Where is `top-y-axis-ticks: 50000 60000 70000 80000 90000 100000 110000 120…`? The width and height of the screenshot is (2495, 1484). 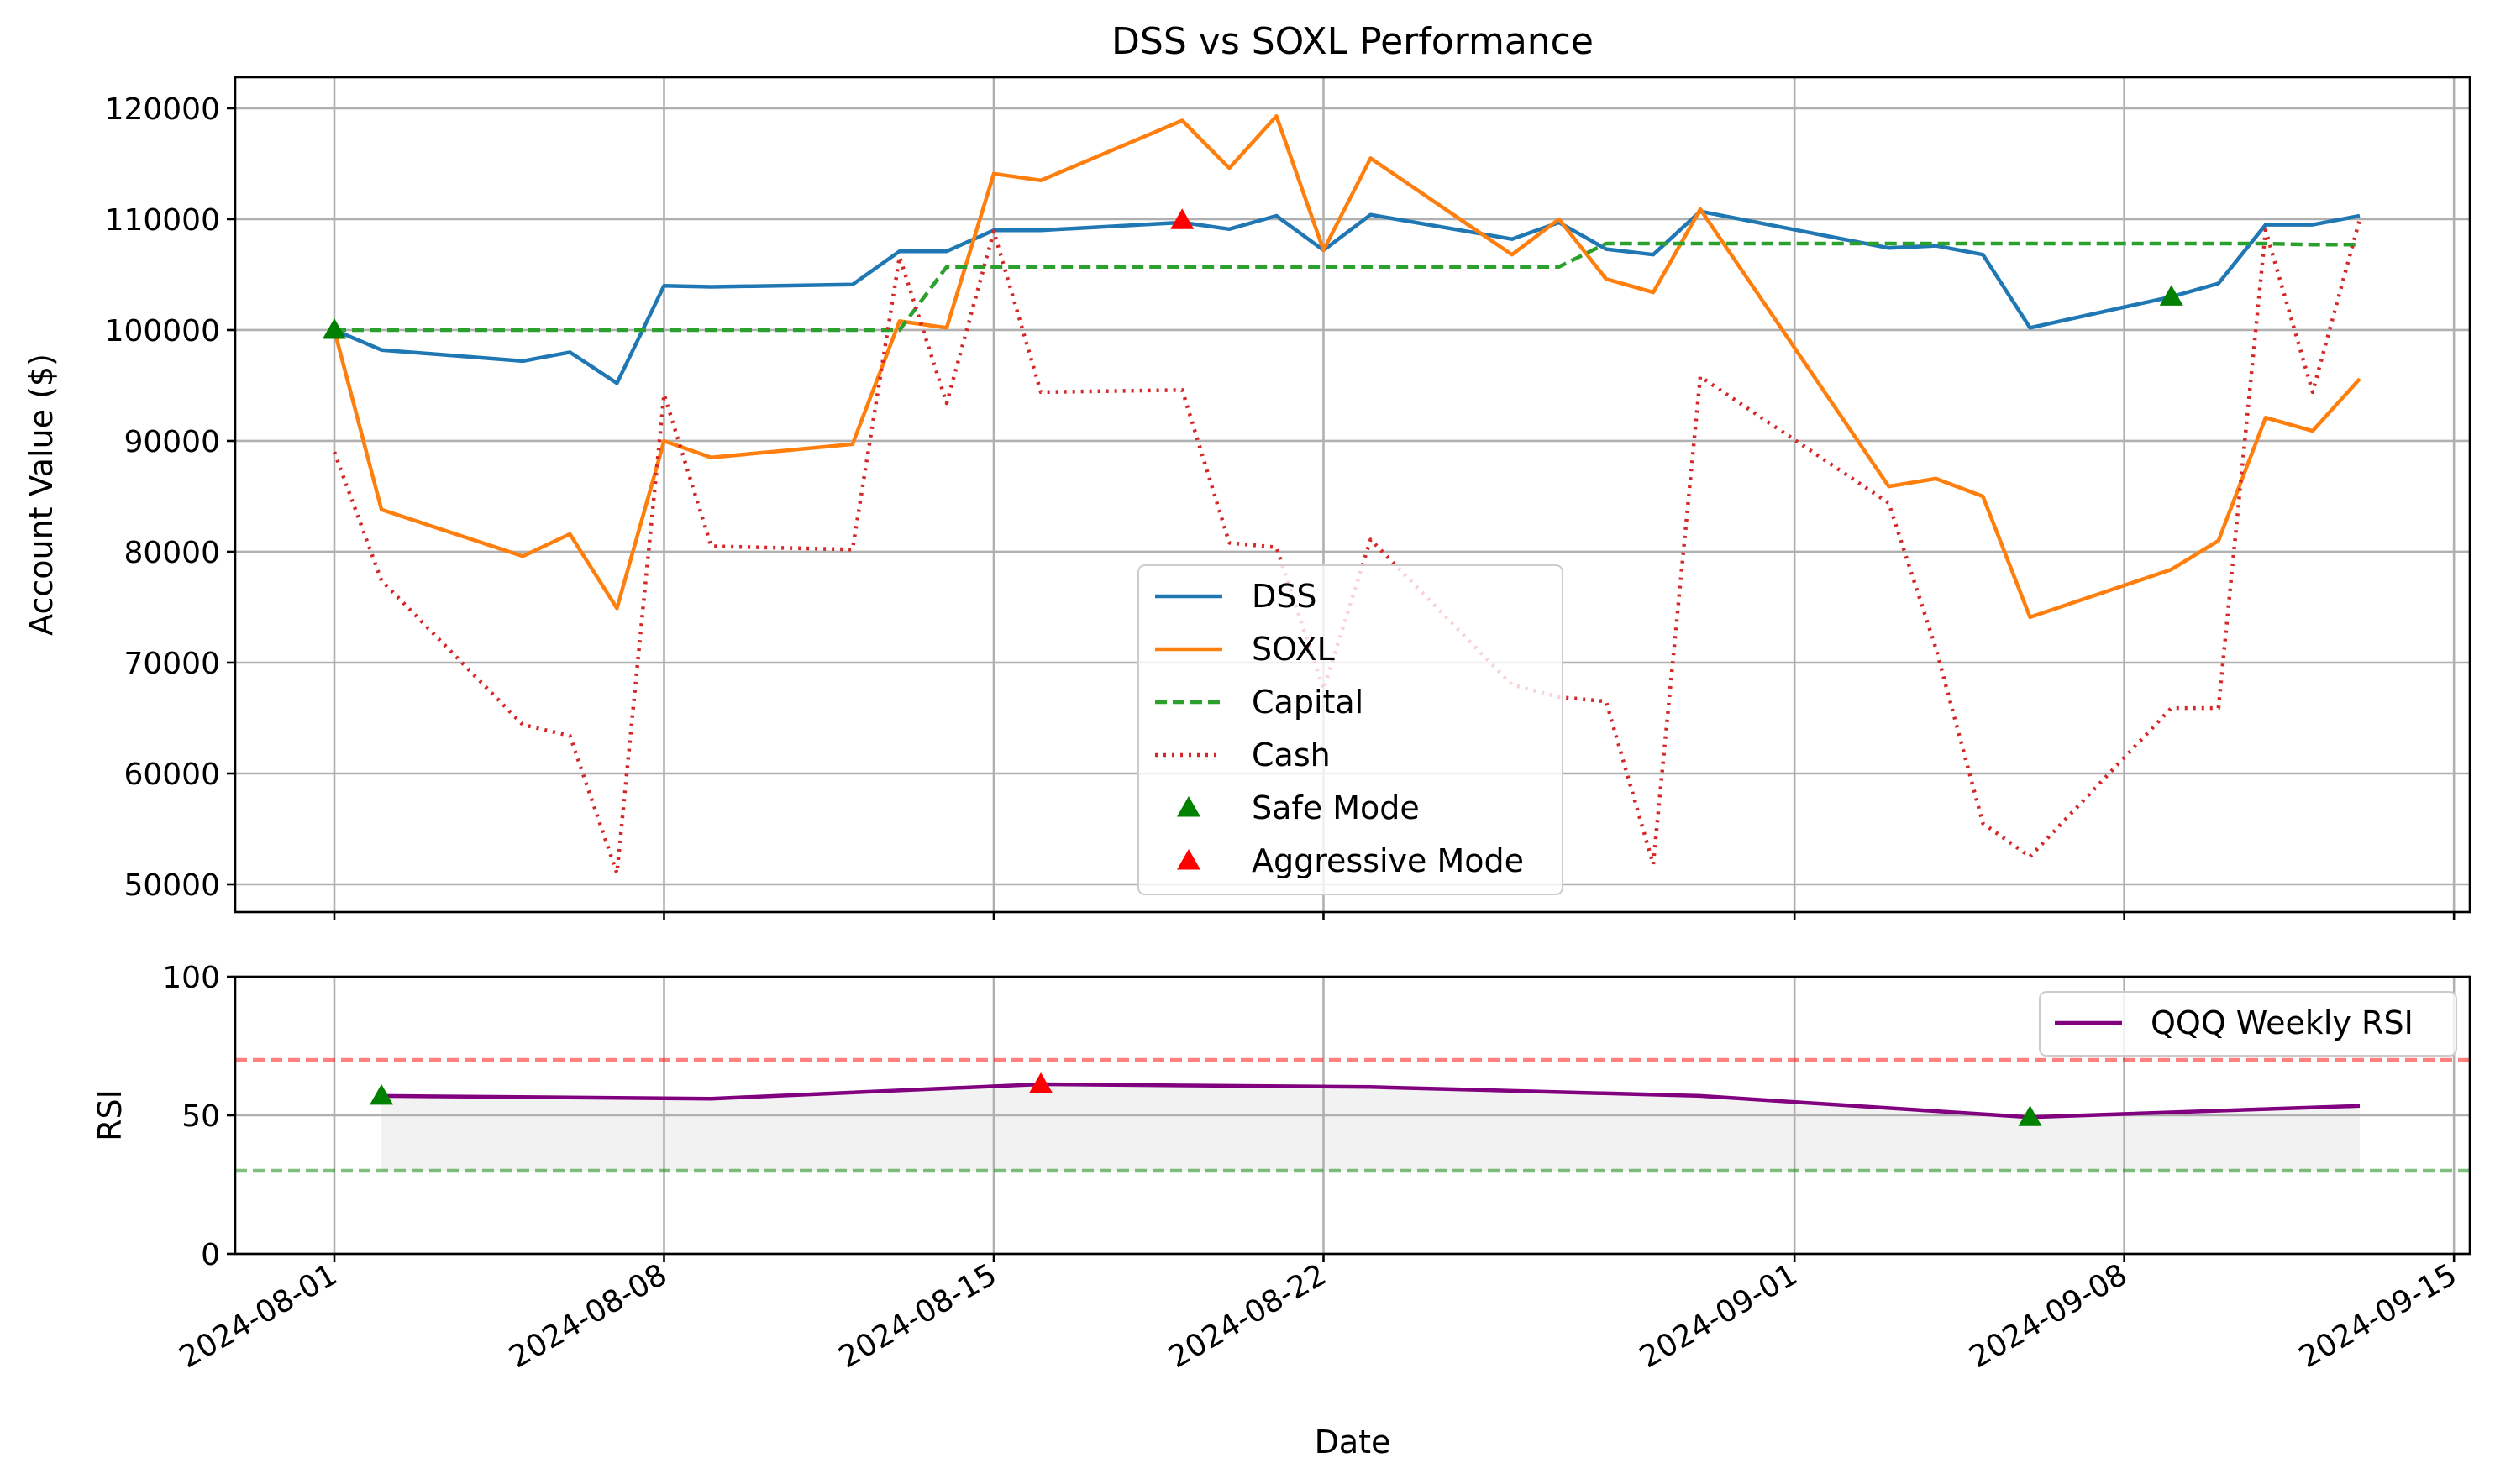 top-y-axis-ticks: 50000 60000 70000 80000 90000 100000 110000 120… is located at coordinates (170, 498).